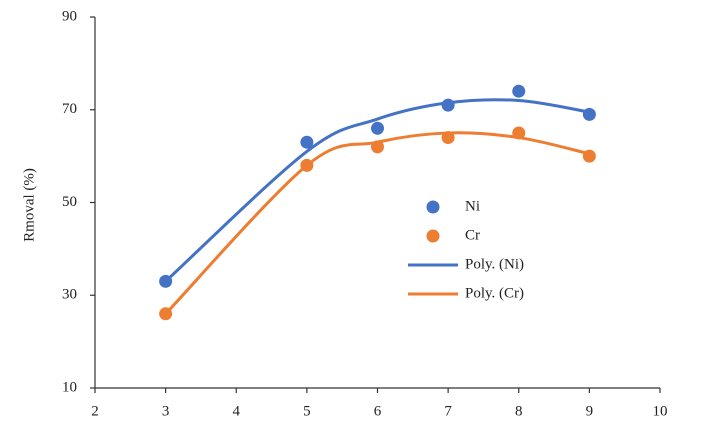 This screenshot has height=437, width=702. What do you see at coordinates (519, 411) in the screenshot?
I see `x-tick-label: 8` at bounding box center [519, 411].